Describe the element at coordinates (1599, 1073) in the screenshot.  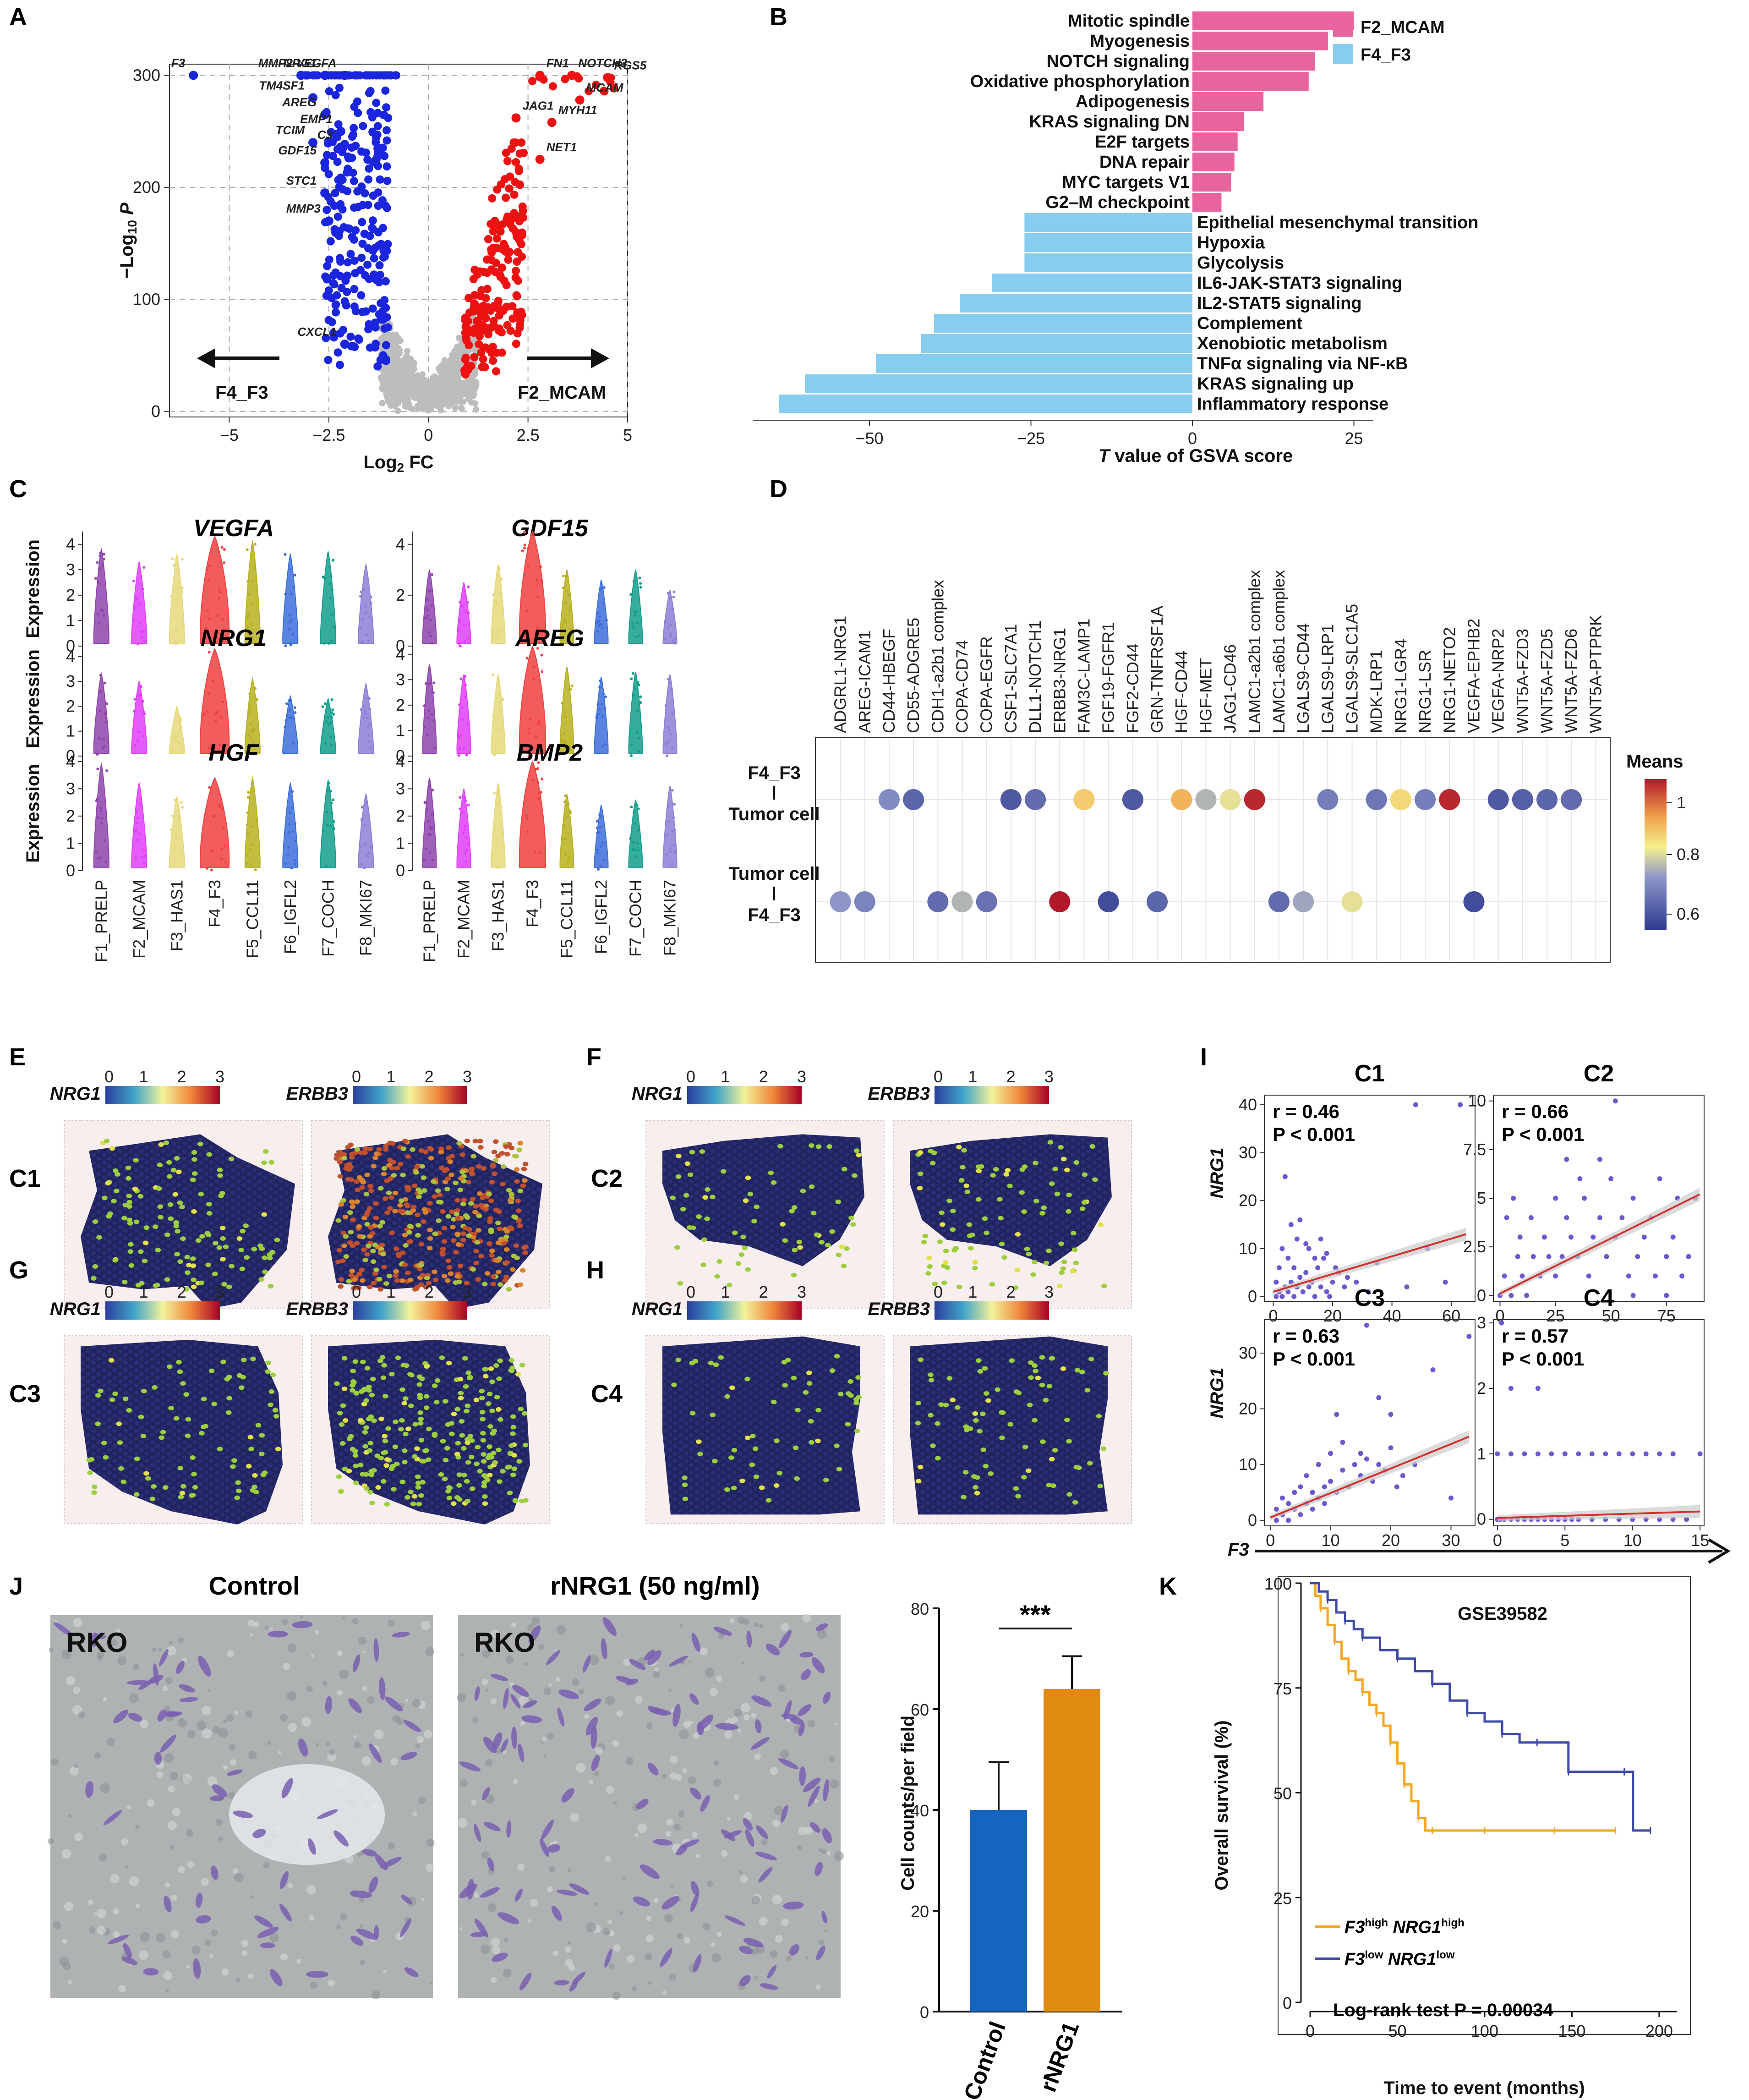
I see `corr-title: C2` at that location.